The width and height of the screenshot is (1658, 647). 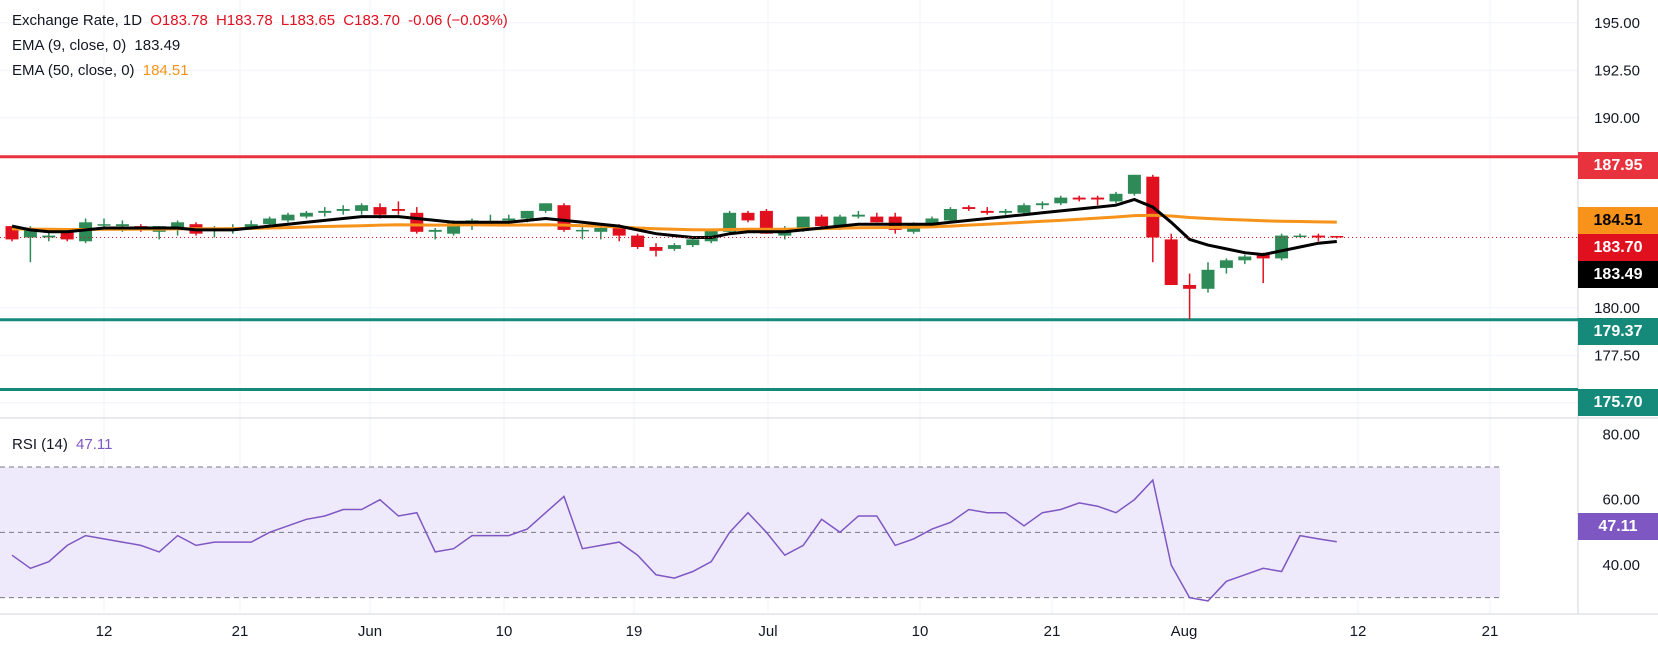 I want to click on price-tick-label-1: 192.50, so click(x=1617, y=70).